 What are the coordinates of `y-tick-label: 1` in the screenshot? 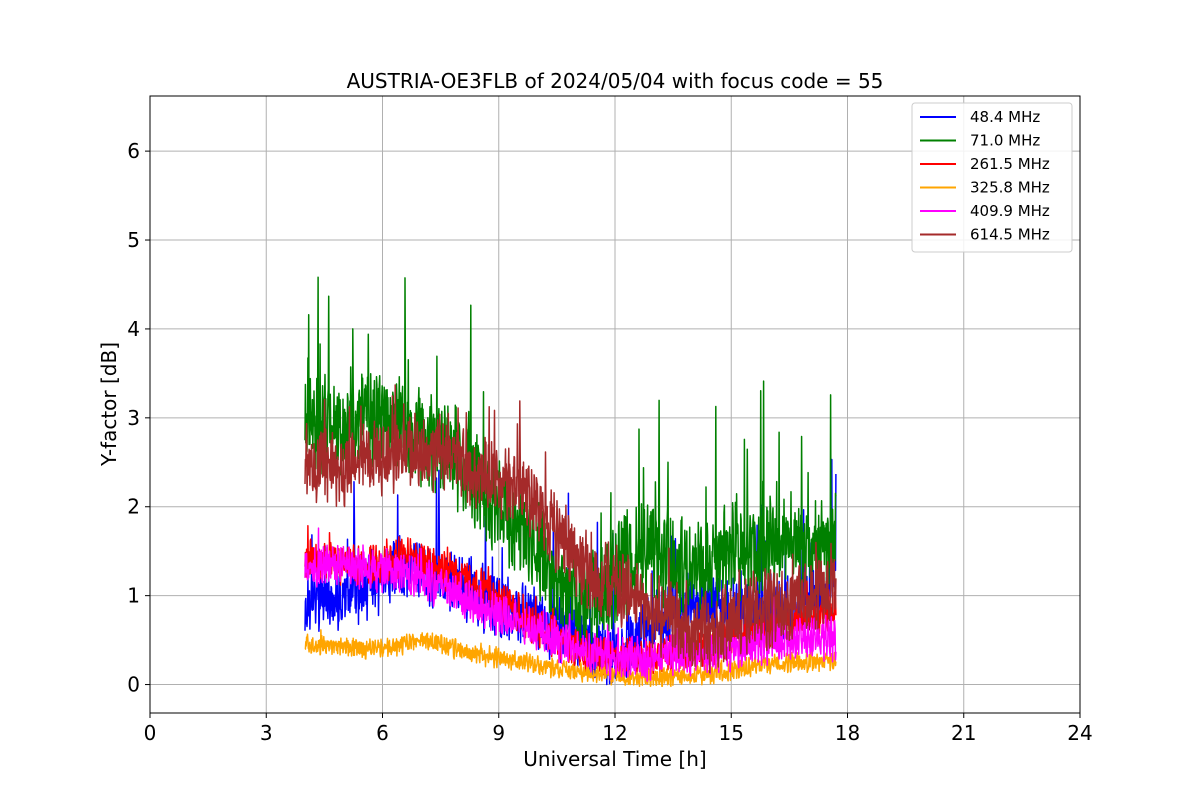 It's located at (133, 596).